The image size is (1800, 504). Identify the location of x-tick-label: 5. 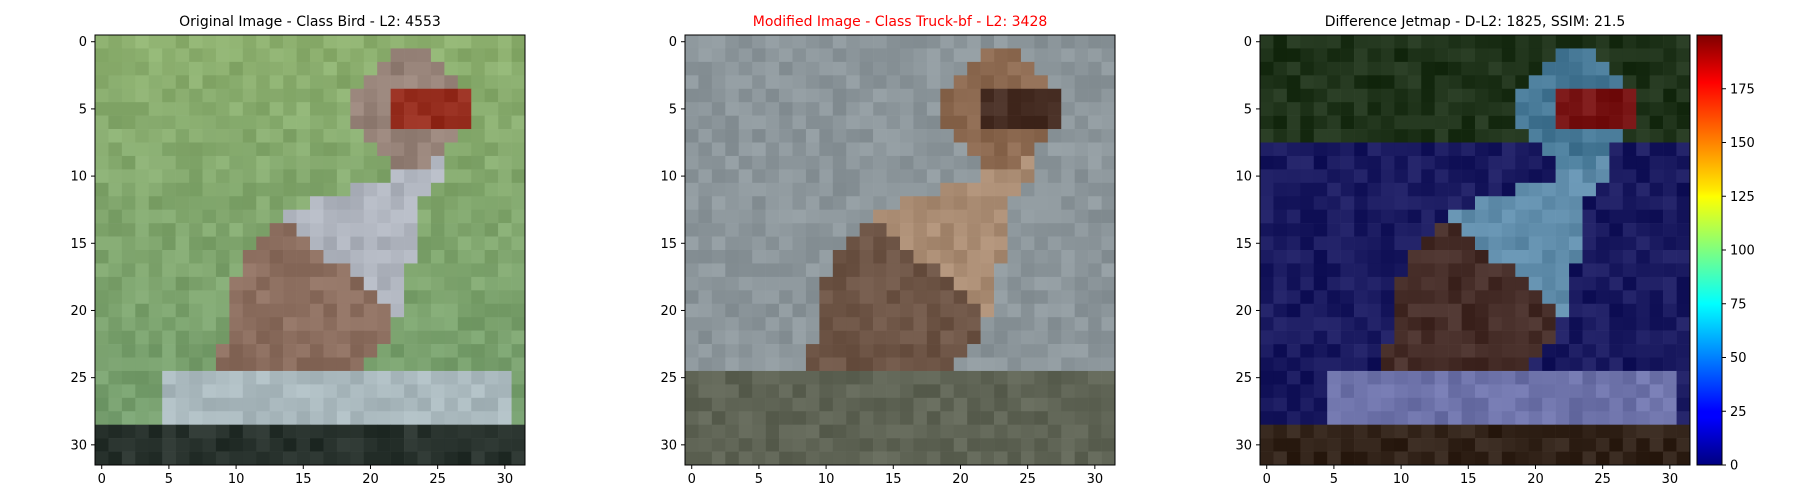
(759, 479).